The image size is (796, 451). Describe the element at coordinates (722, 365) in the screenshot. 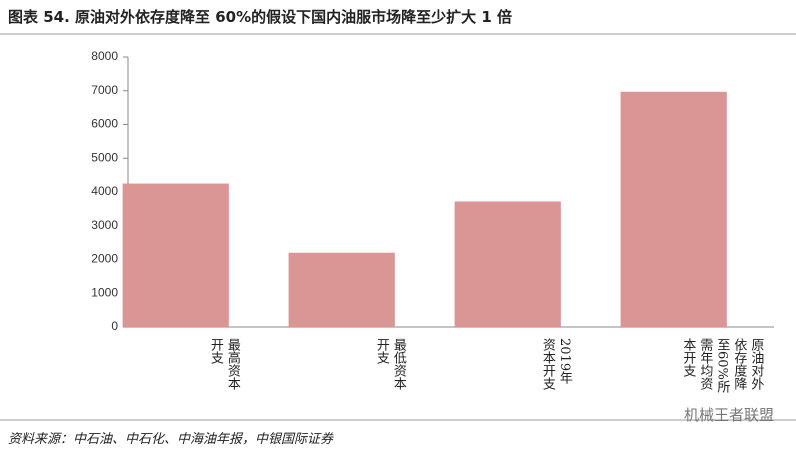

I see `x-tick-label: 原油对外依存度降至60%所需年均资本开支` at that location.